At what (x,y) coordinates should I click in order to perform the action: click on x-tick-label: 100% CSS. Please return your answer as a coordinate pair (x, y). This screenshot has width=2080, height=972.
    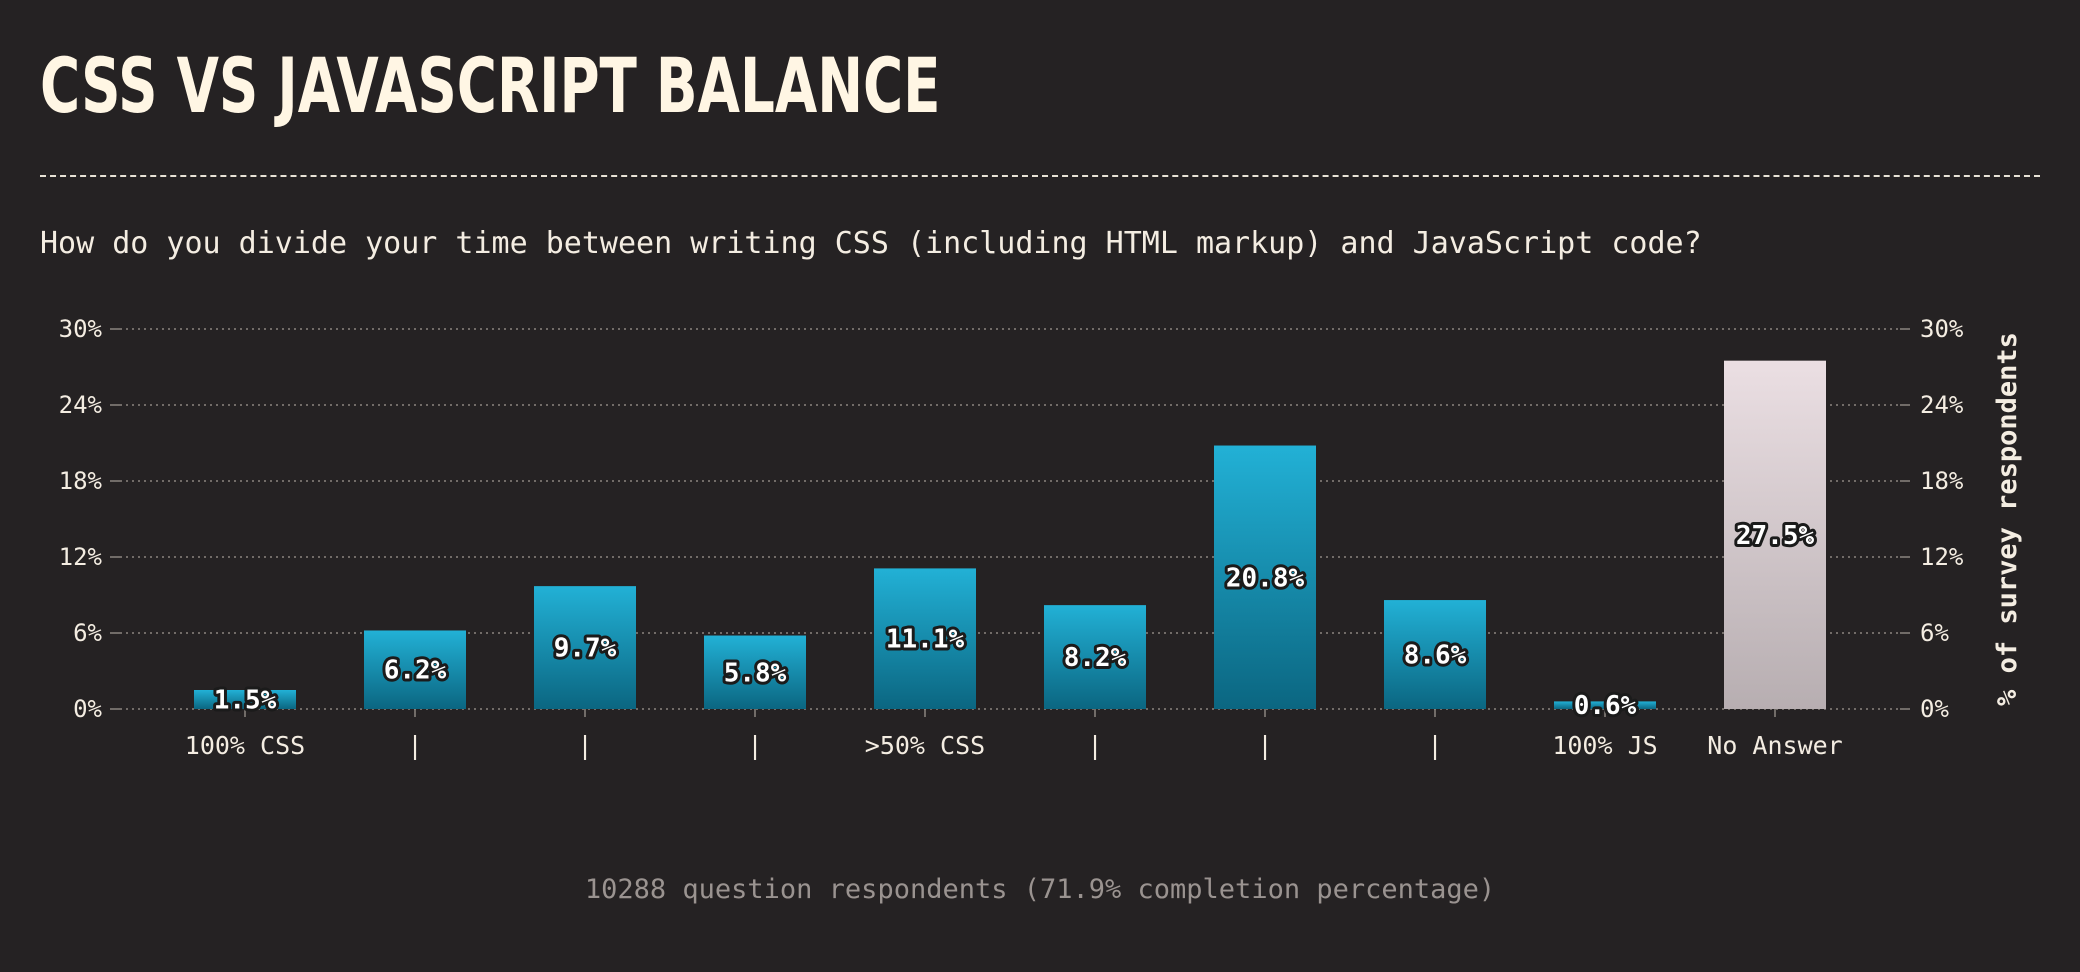
    Looking at the image, I should click on (245, 745).